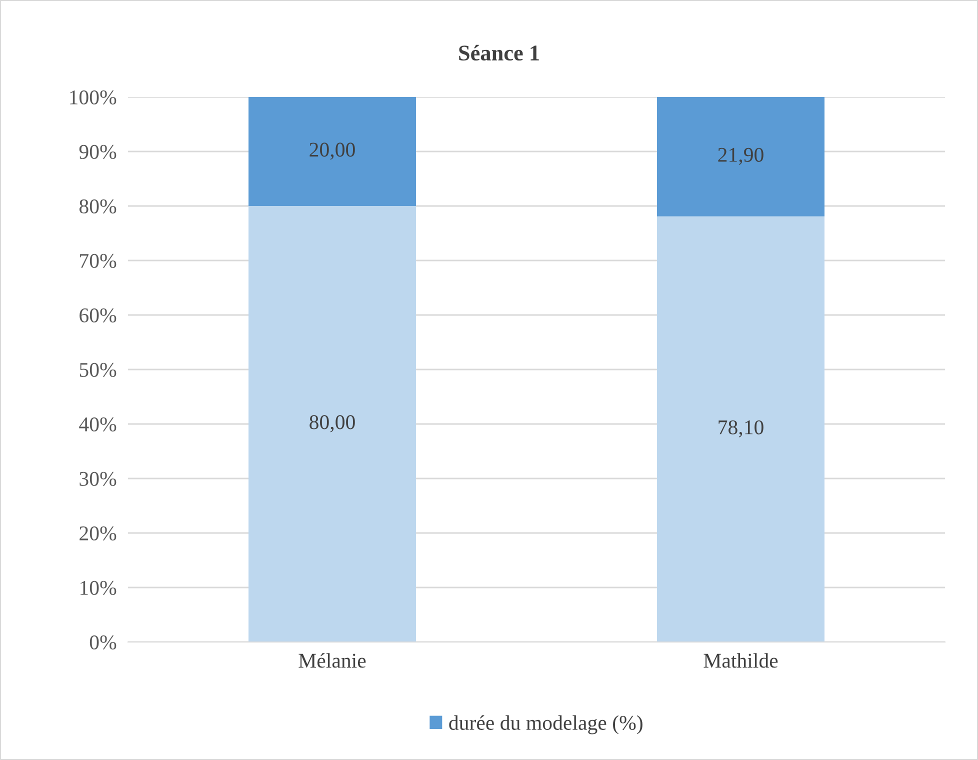  I want to click on data-label: 78,10, so click(741, 429).